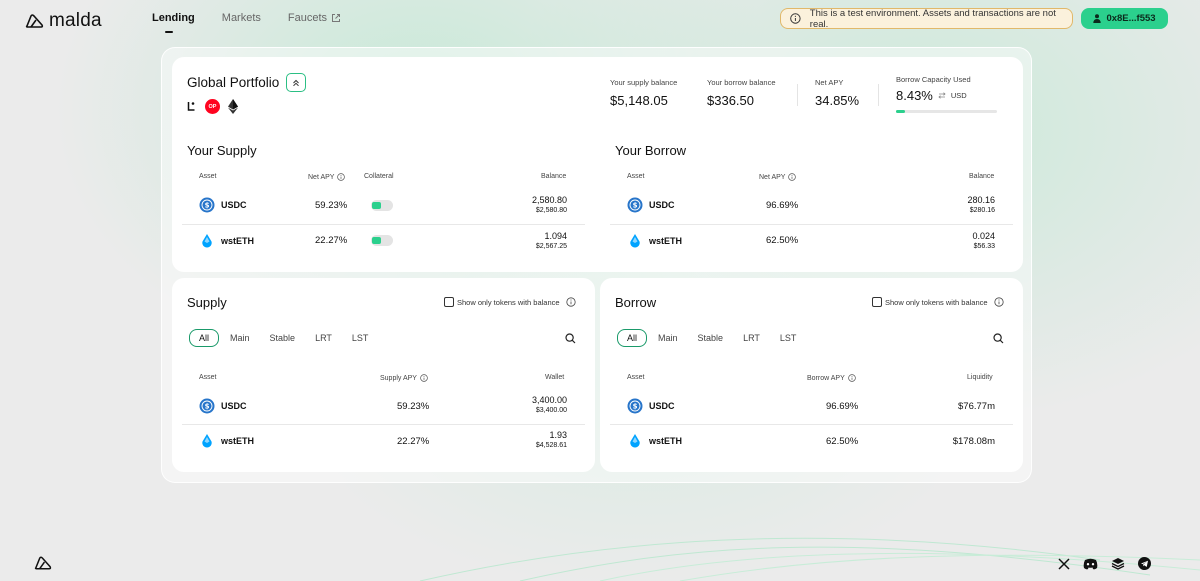  I want to click on wallet-button: 0x8E...f553, so click(1124, 18).